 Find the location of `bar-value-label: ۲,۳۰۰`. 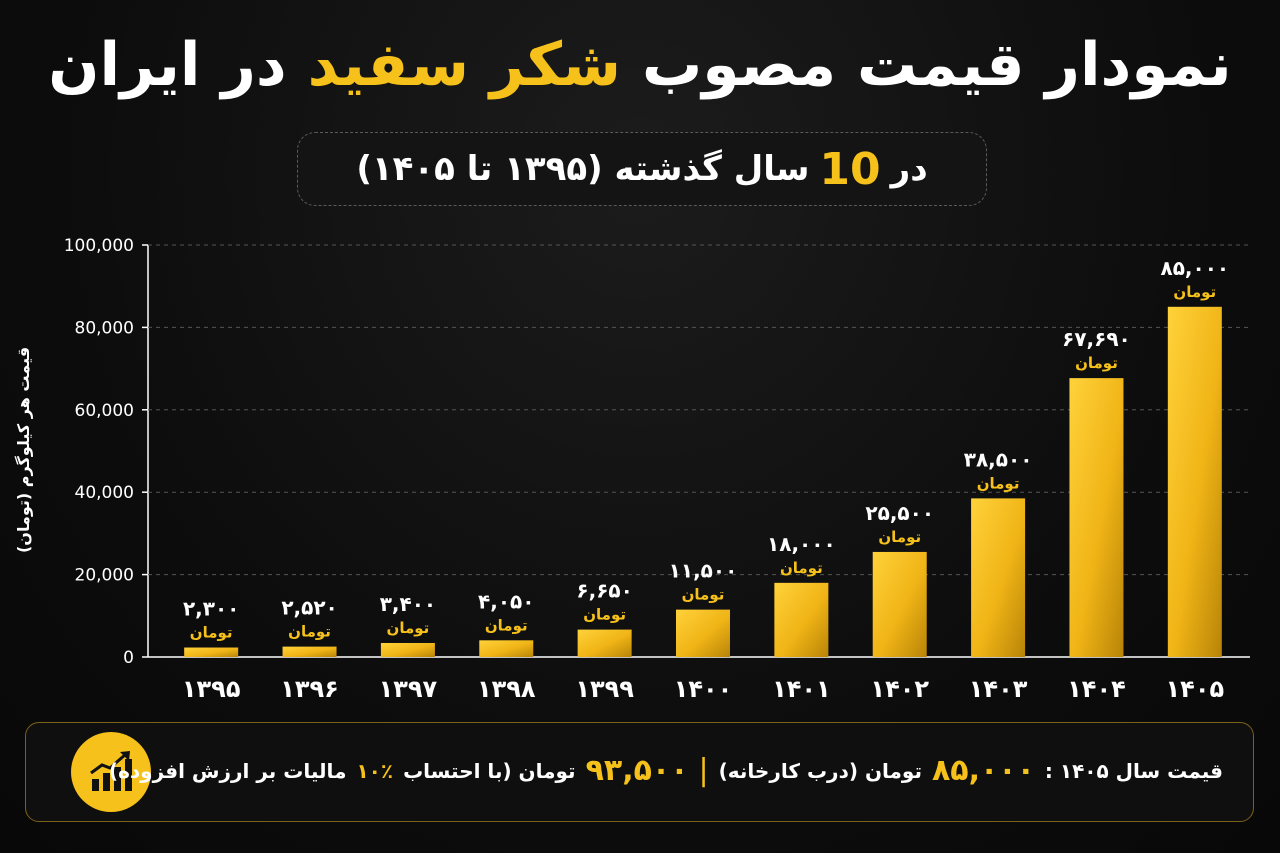

bar-value-label: ۲,۳۰۰ is located at coordinates (211, 609).